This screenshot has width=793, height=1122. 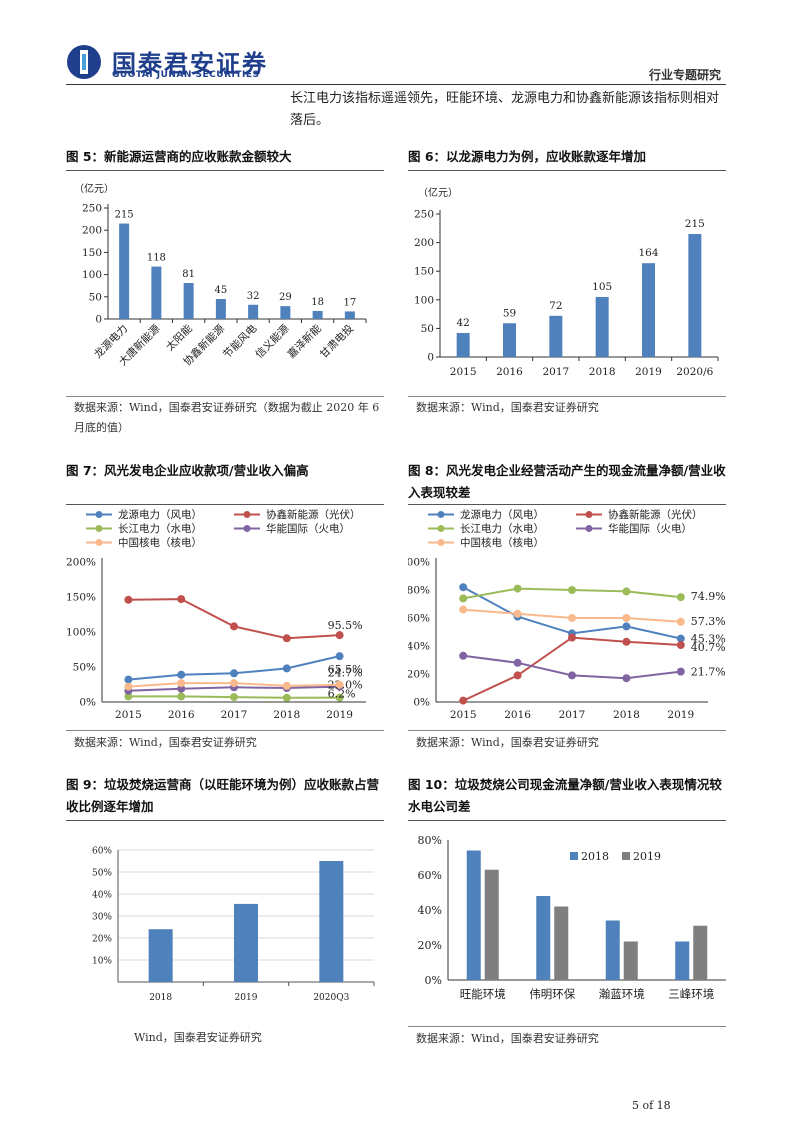 I want to click on data-label: 74.9%, so click(x=708, y=596).